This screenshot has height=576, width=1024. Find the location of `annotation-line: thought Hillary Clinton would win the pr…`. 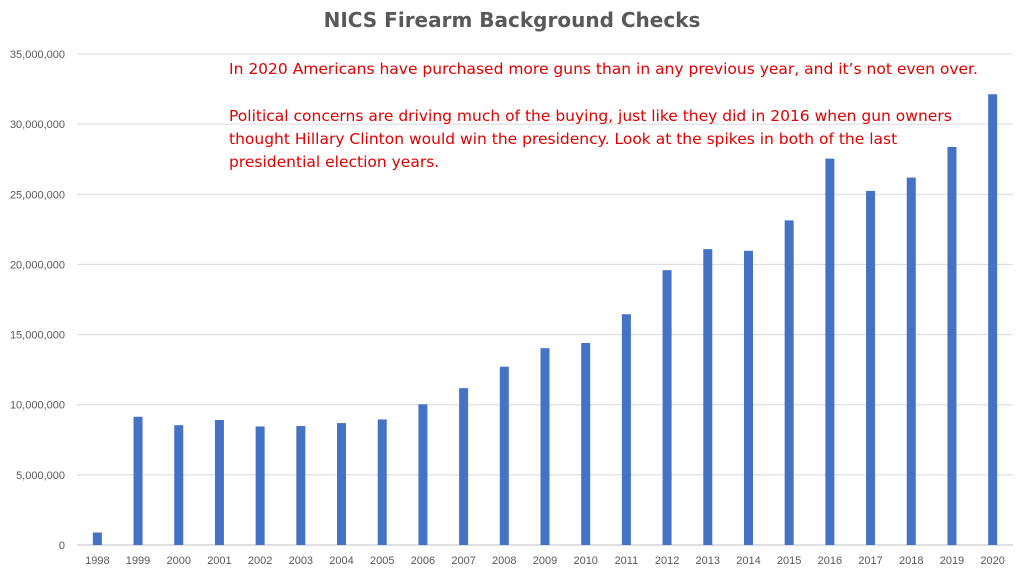

annotation-line: thought Hillary Clinton would win the pr… is located at coordinates (563, 139).